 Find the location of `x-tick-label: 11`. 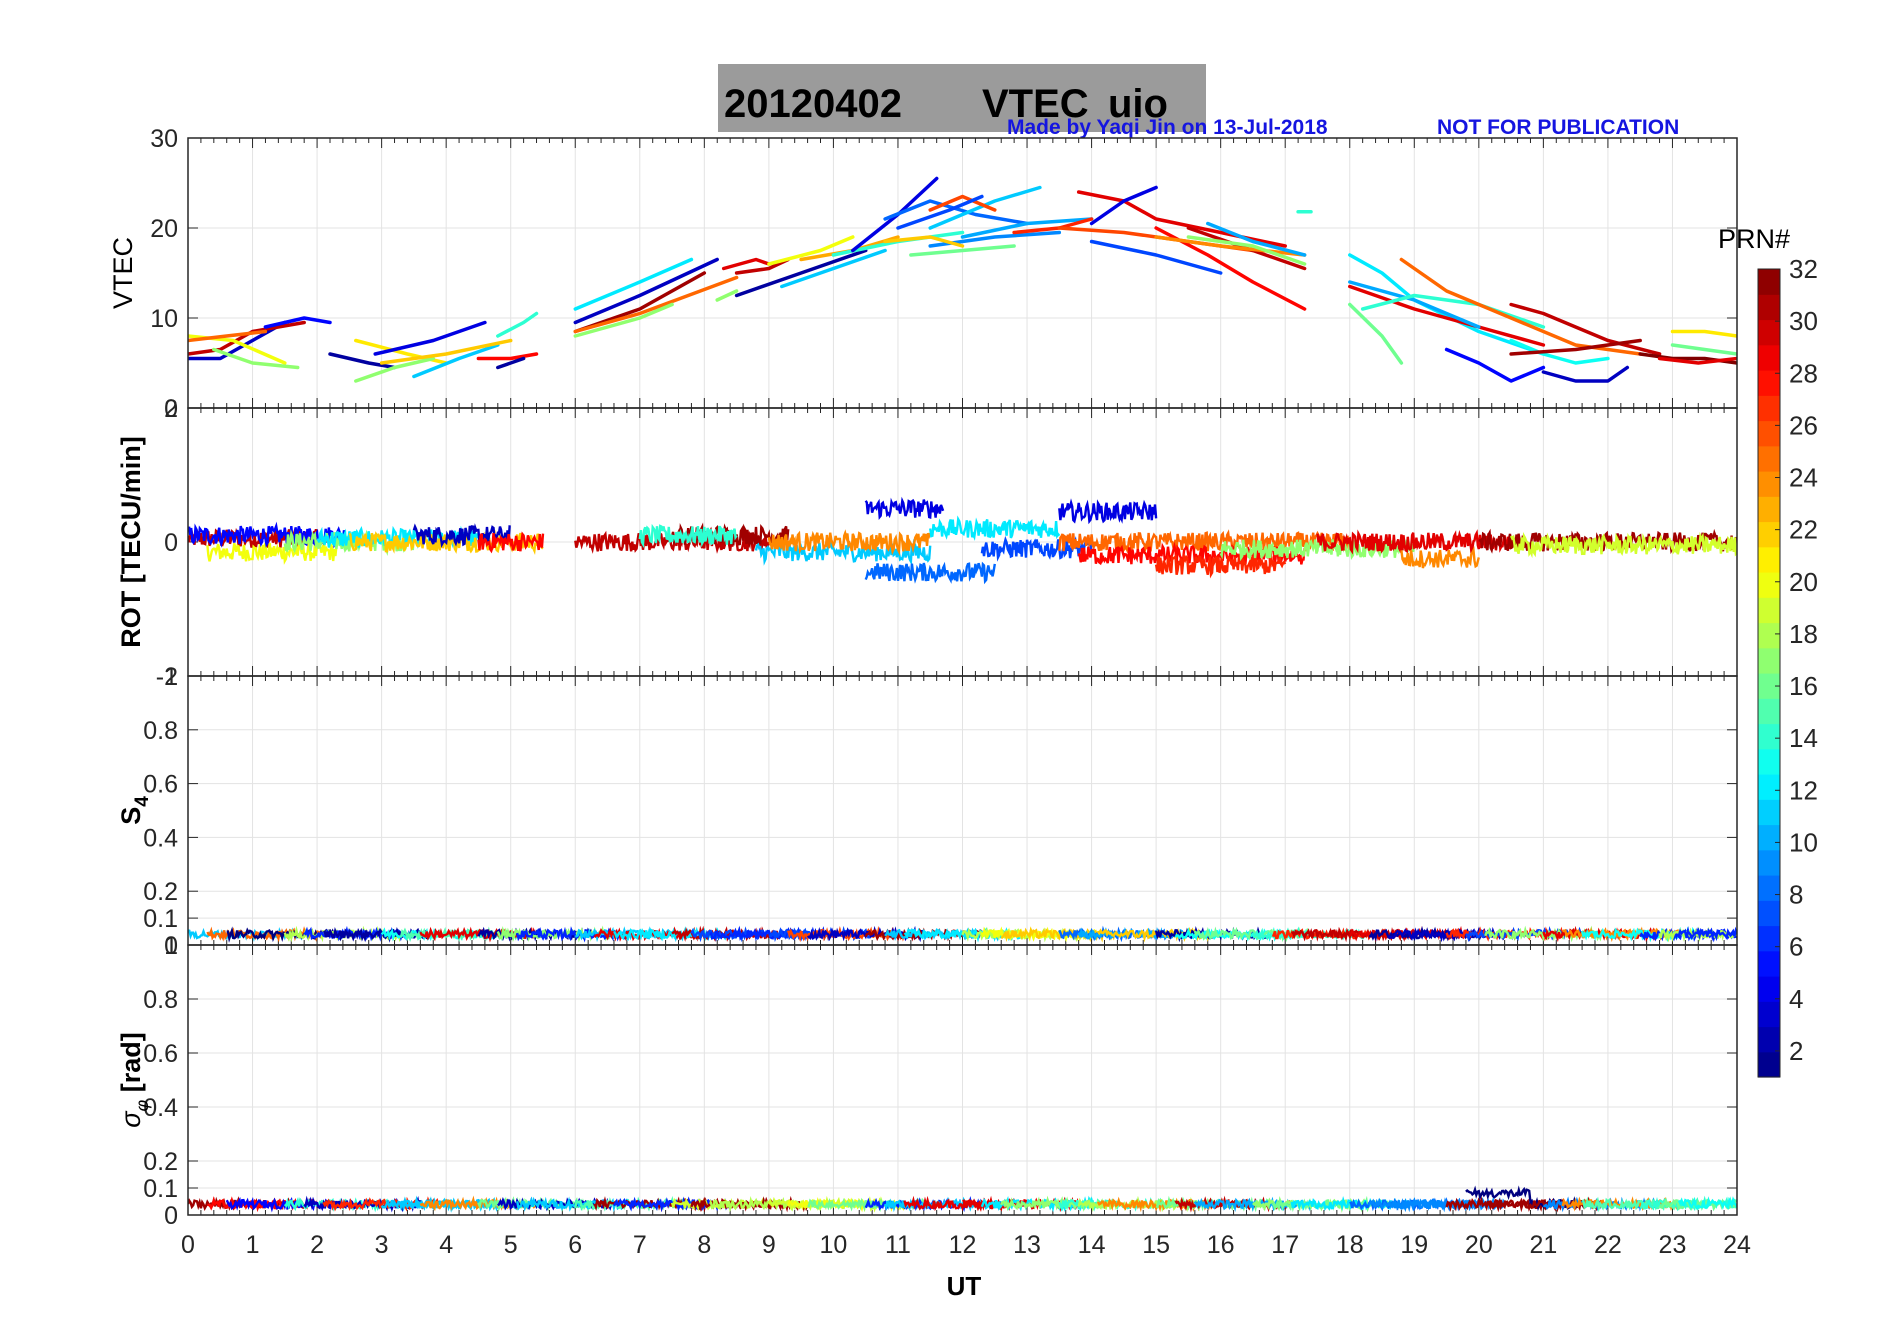

x-tick-label: 11 is located at coordinates (898, 1245).